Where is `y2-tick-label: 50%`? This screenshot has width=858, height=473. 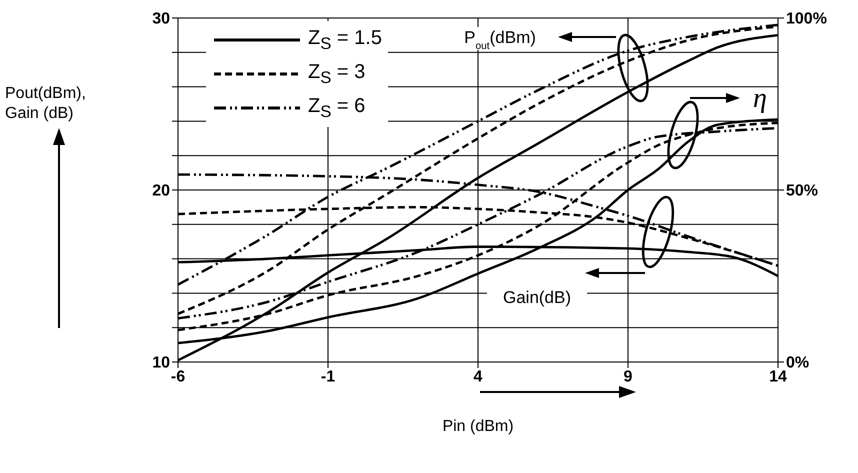 y2-tick-label: 50% is located at coordinates (802, 191).